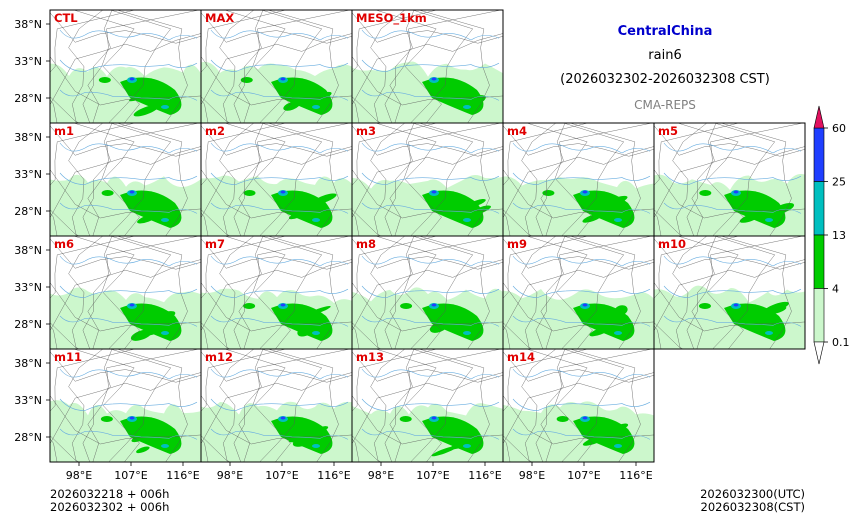 This screenshot has height=525, width=860. Describe the element at coordinates (79, 475) in the screenshot. I see `lon-tick-label: 98°E` at that location.